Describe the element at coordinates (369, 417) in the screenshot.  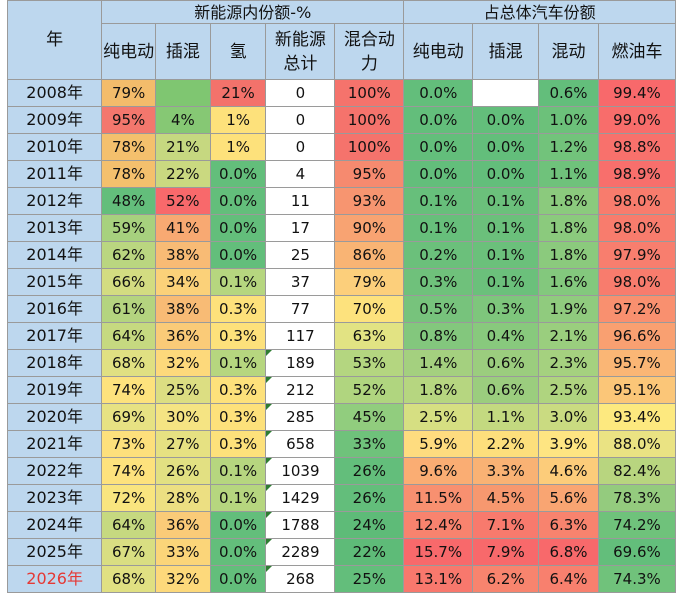
I see `hybrid-share-cell: 45%` at that location.